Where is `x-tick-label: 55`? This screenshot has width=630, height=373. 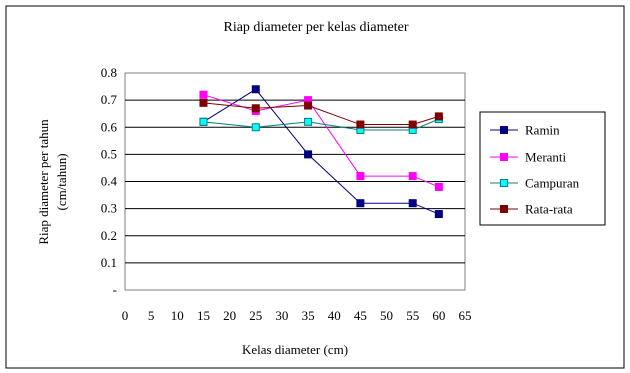 x-tick-label: 55 is located at coordinates (412, 315).